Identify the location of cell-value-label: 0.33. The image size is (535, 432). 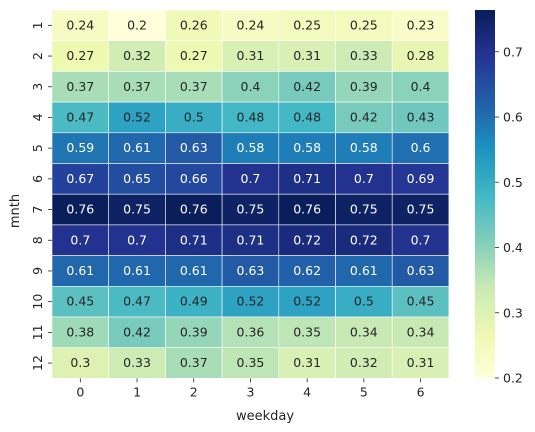
(137, 362).